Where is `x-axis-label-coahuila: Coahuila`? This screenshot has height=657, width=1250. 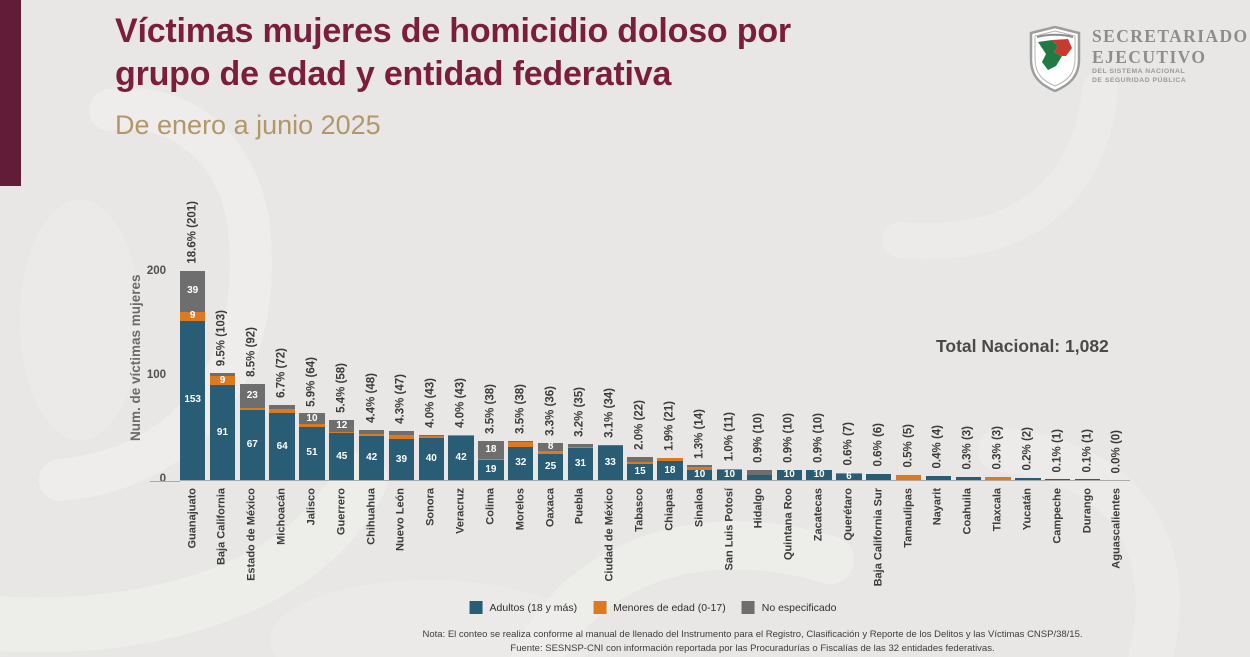
x-axis-label-coahuila: Coahuila is located at coordinates (967, 511).